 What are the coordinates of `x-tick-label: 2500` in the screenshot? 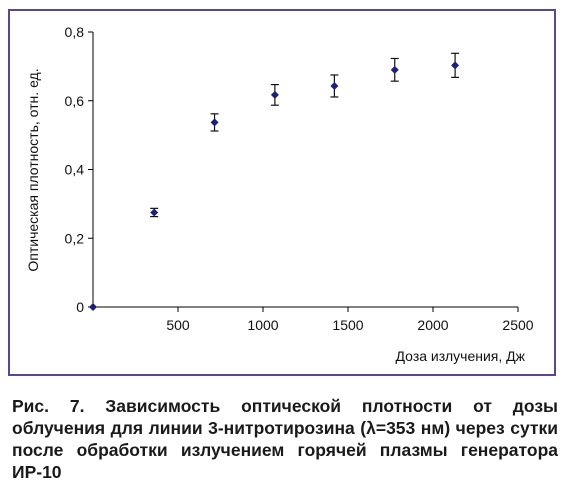 It's located at (517, 325).